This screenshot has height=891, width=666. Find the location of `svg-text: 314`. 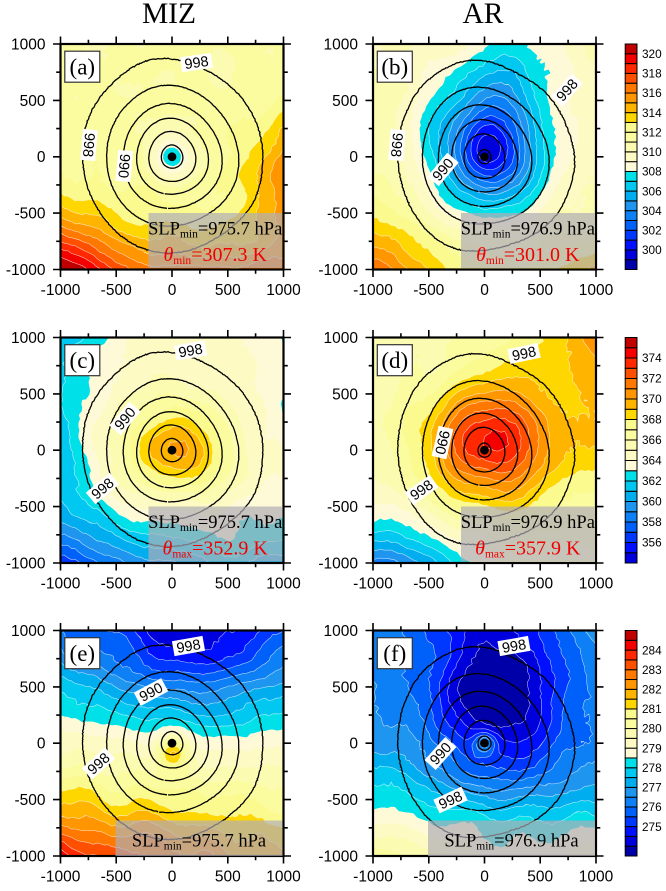

svg-text: 314 is located at coordinates (652, 113).